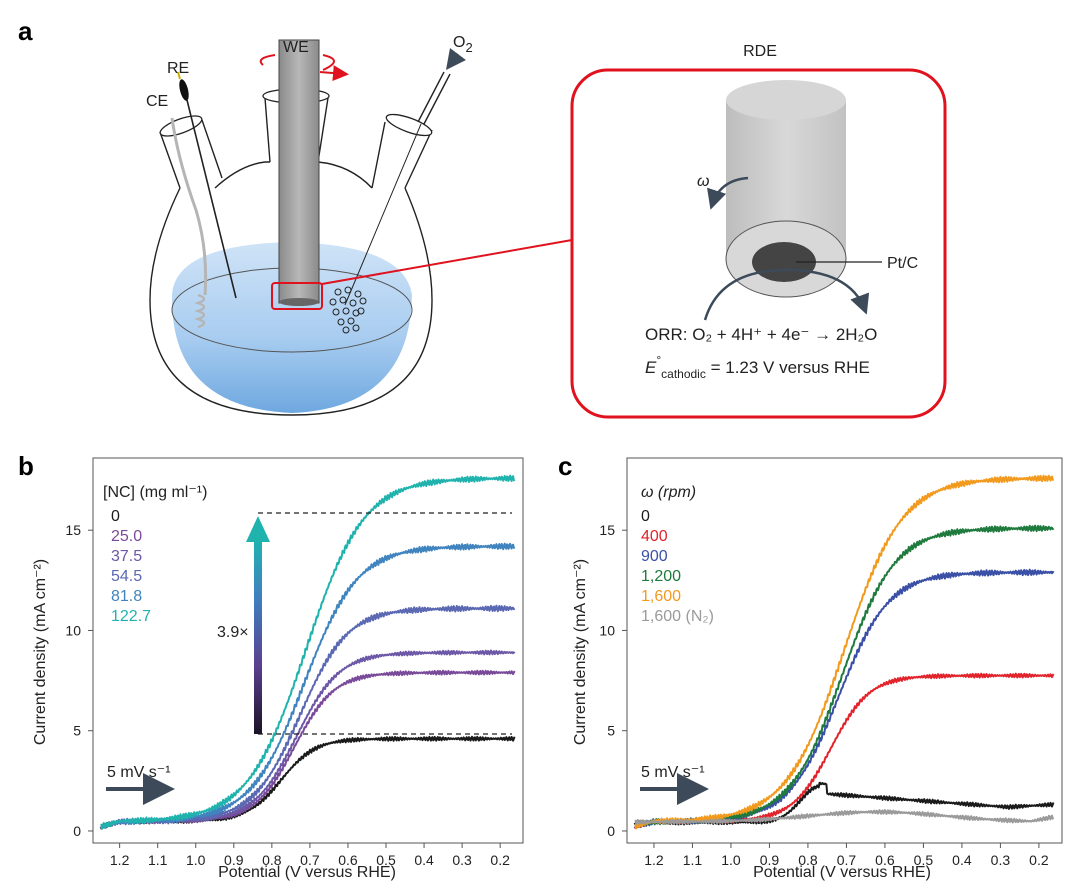  Describe the element at coordinates (296, 47) in the screenshot. I see `we-label: WE` at that location.